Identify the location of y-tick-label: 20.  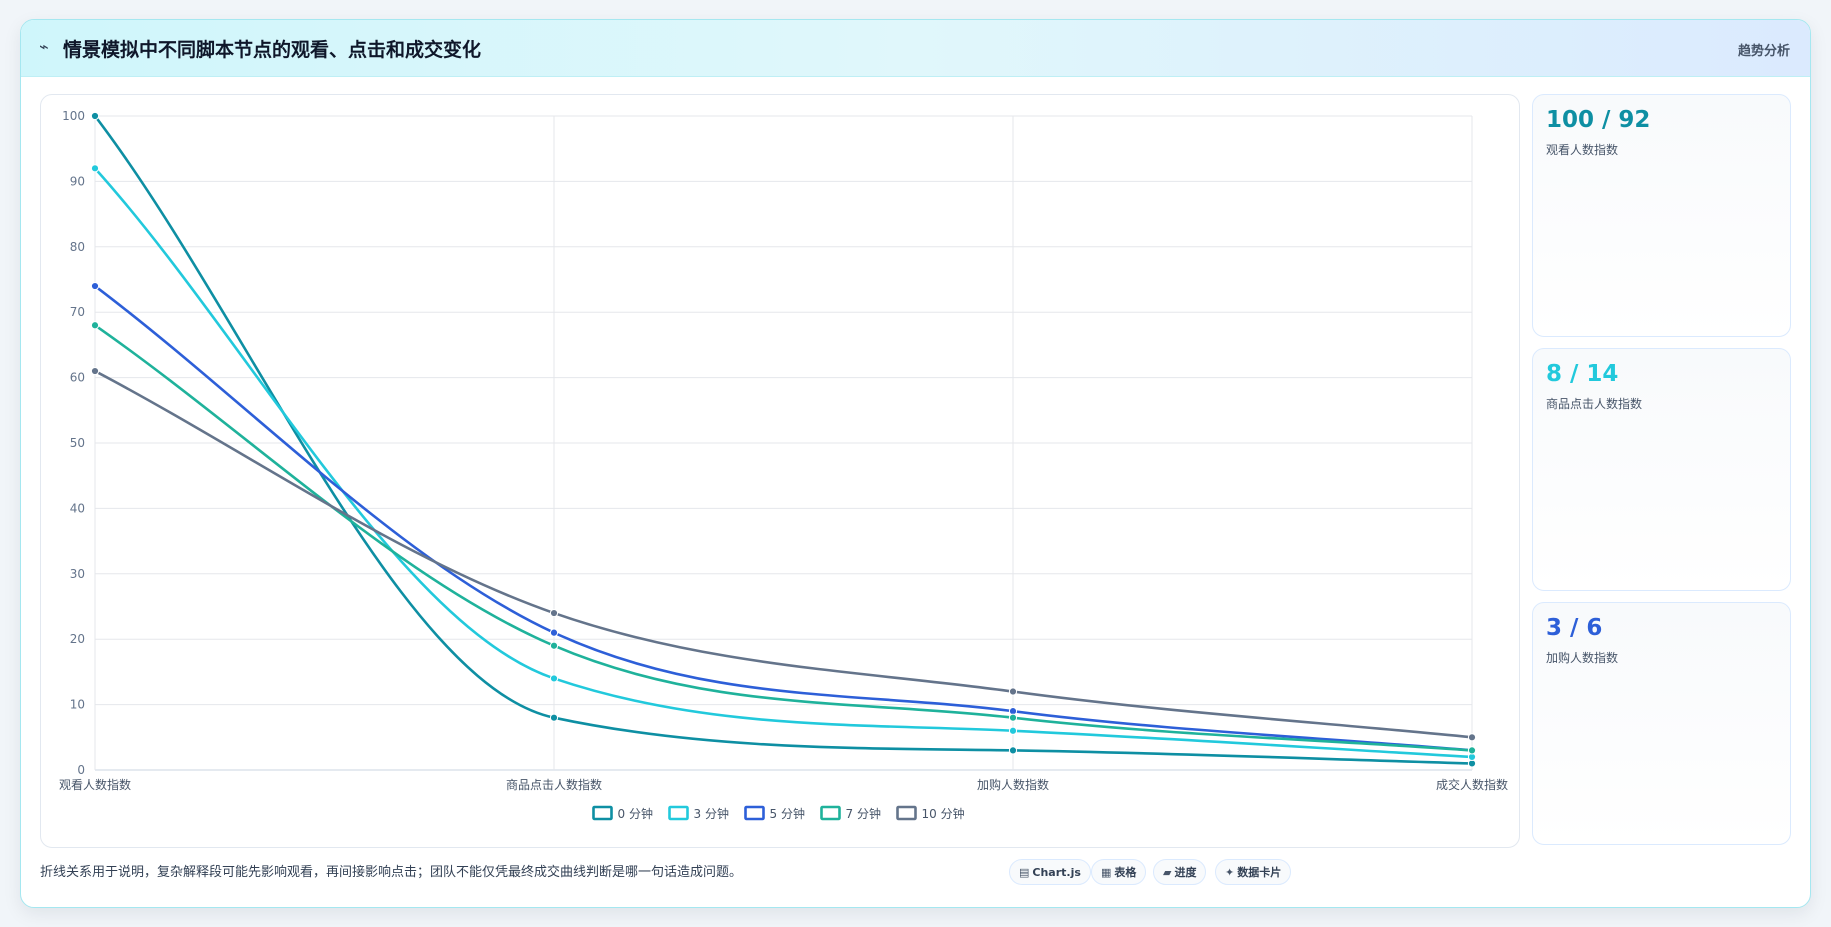
(77, 639).